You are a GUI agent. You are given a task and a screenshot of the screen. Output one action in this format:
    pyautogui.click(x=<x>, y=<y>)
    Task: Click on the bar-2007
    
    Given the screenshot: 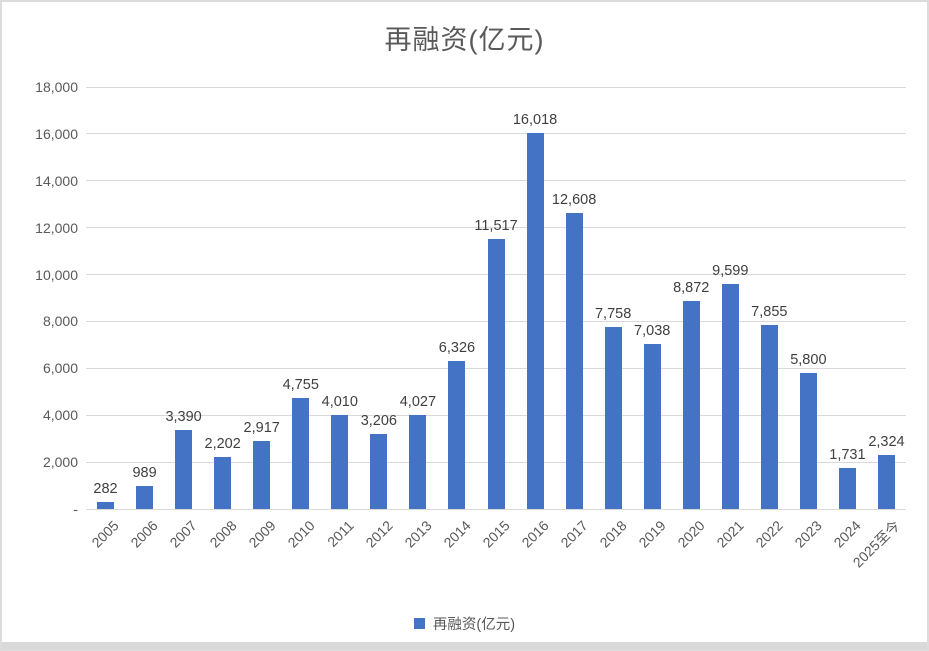 What is the action you would take?
    pyautogui.click(x=184, y=469)
    